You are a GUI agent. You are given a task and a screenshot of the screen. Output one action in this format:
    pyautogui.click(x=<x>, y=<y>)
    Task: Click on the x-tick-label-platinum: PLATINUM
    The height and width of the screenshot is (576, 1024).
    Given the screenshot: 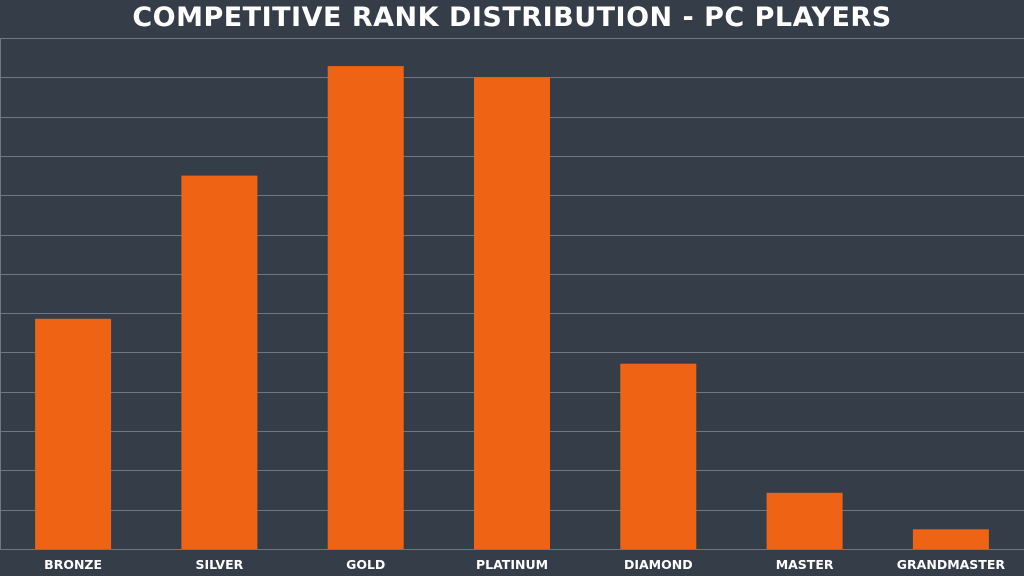 What is the action you would take?
    pyautogui.click(x=512, y=564)
    